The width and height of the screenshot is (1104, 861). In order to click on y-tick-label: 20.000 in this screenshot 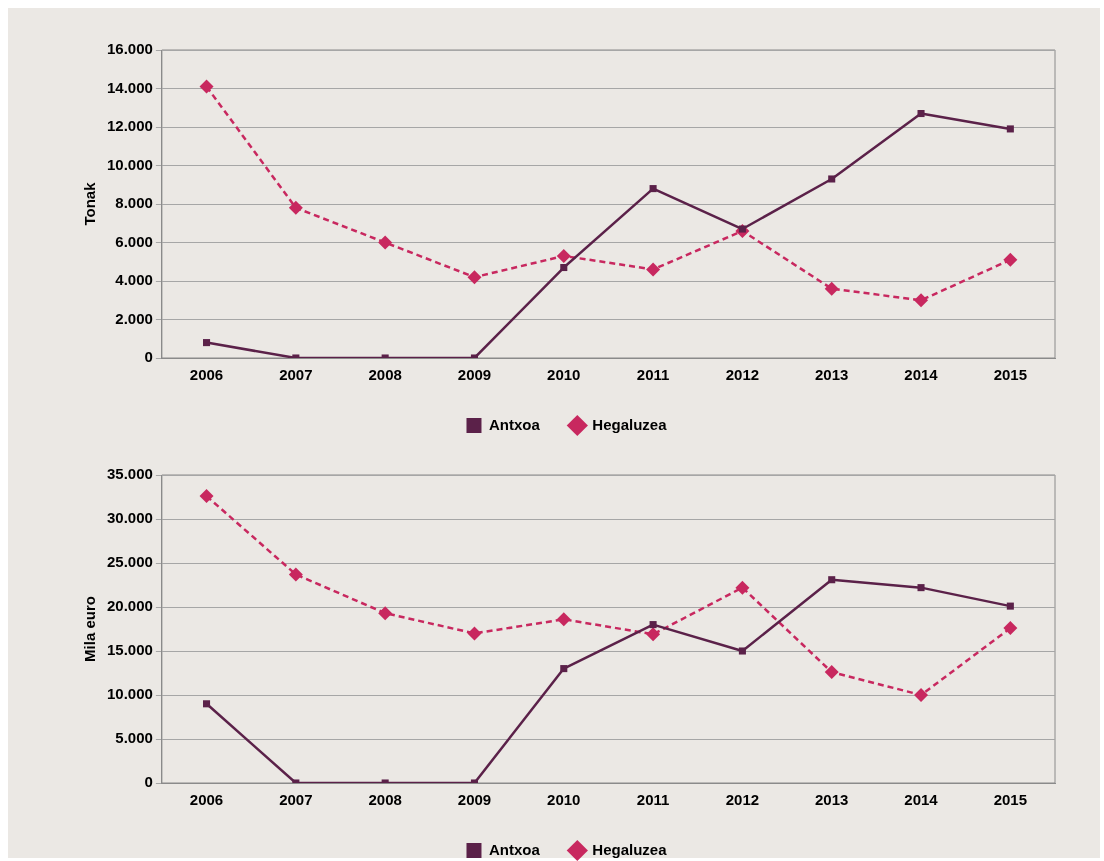, I will do `click(129, 606)`.